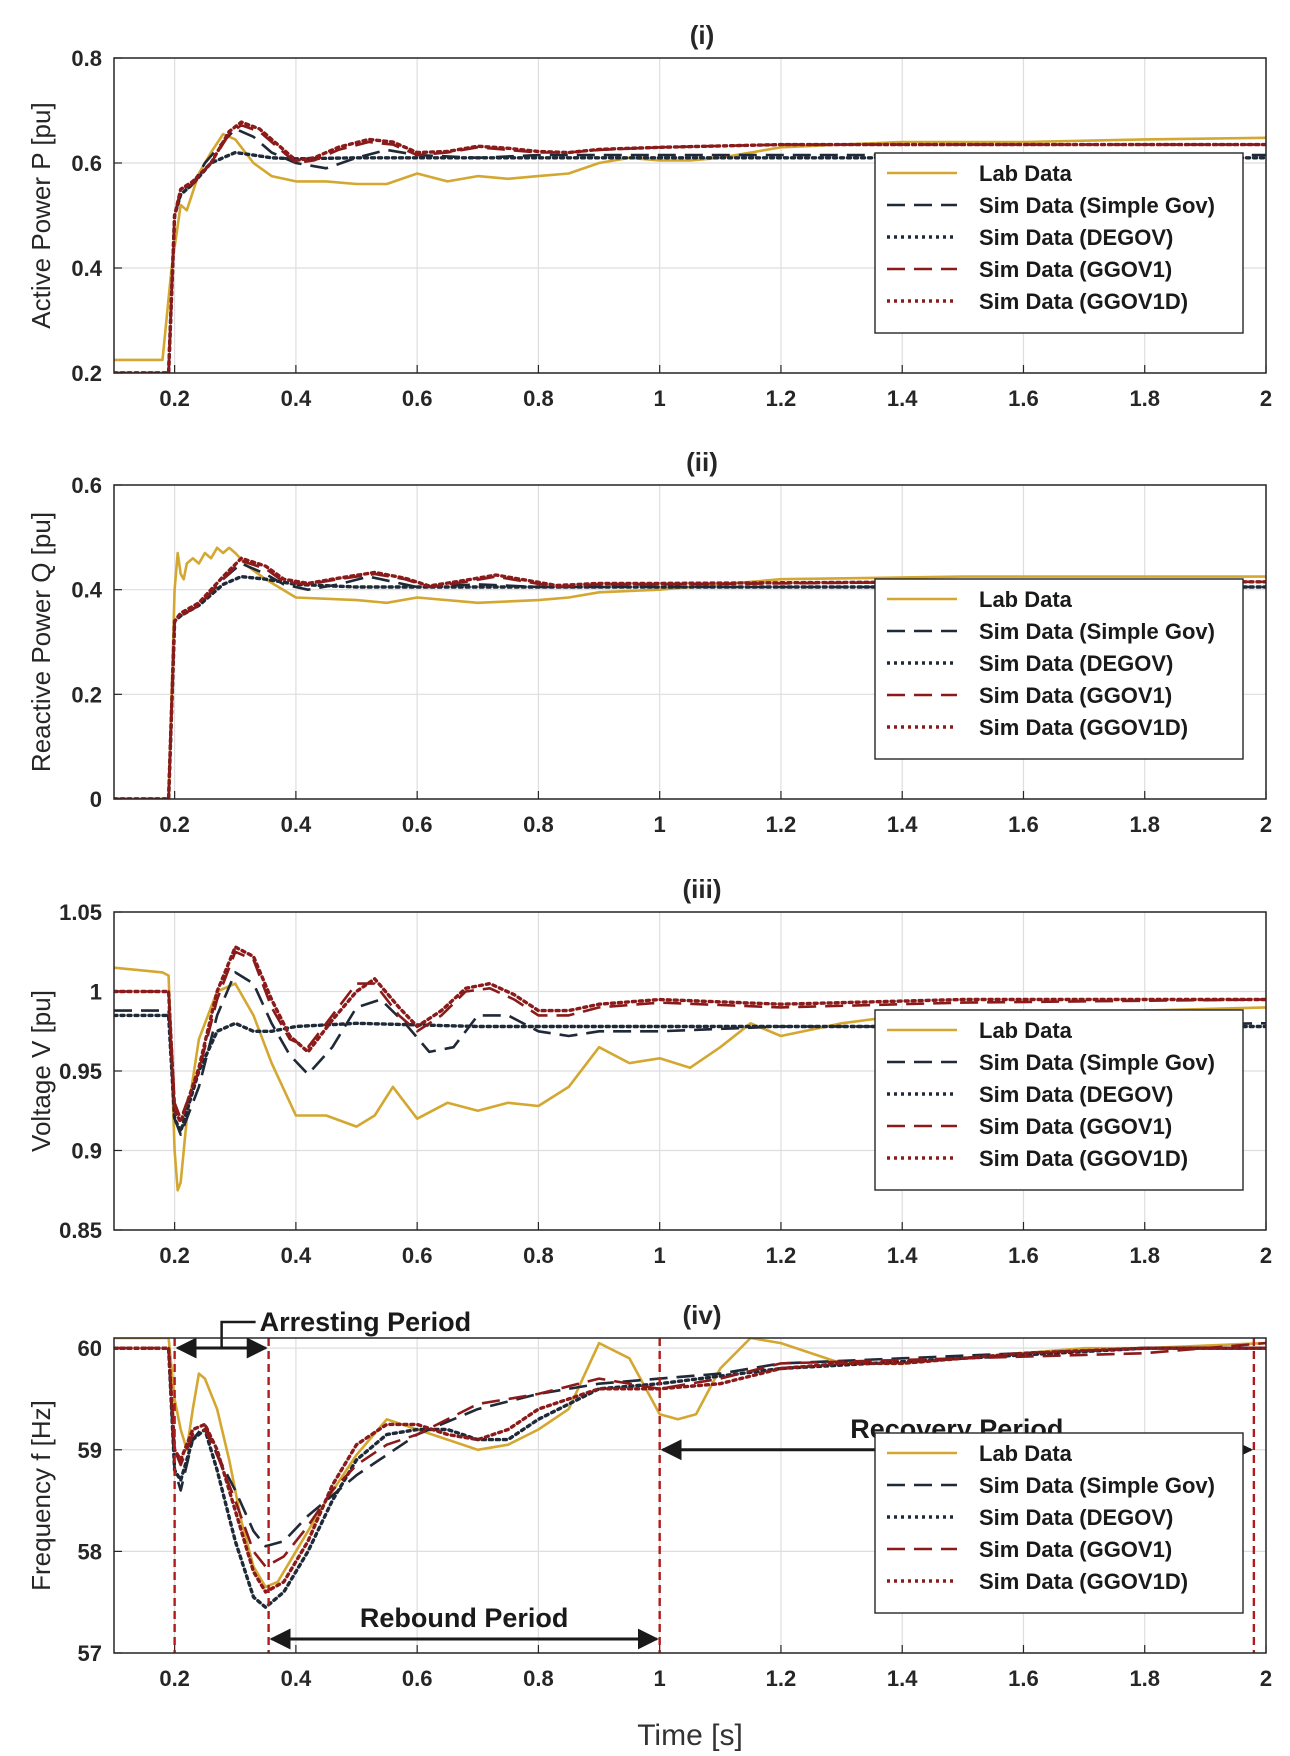 This screenshot has width=1290, height=1756. What do you see at coordinates (41, 642) in the screenshot?
I see `y-axis-label: Reactive Power Q [pu]` at bounding box center [41, 642].